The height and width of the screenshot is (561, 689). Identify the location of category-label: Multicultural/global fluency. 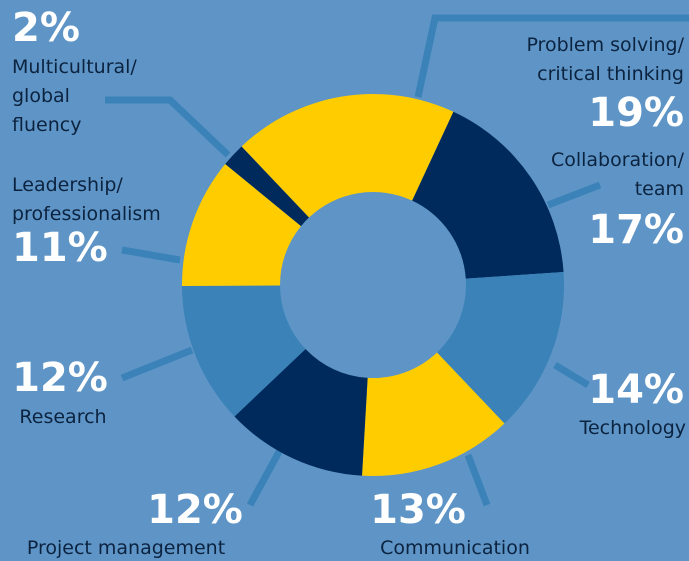
(74, 96).